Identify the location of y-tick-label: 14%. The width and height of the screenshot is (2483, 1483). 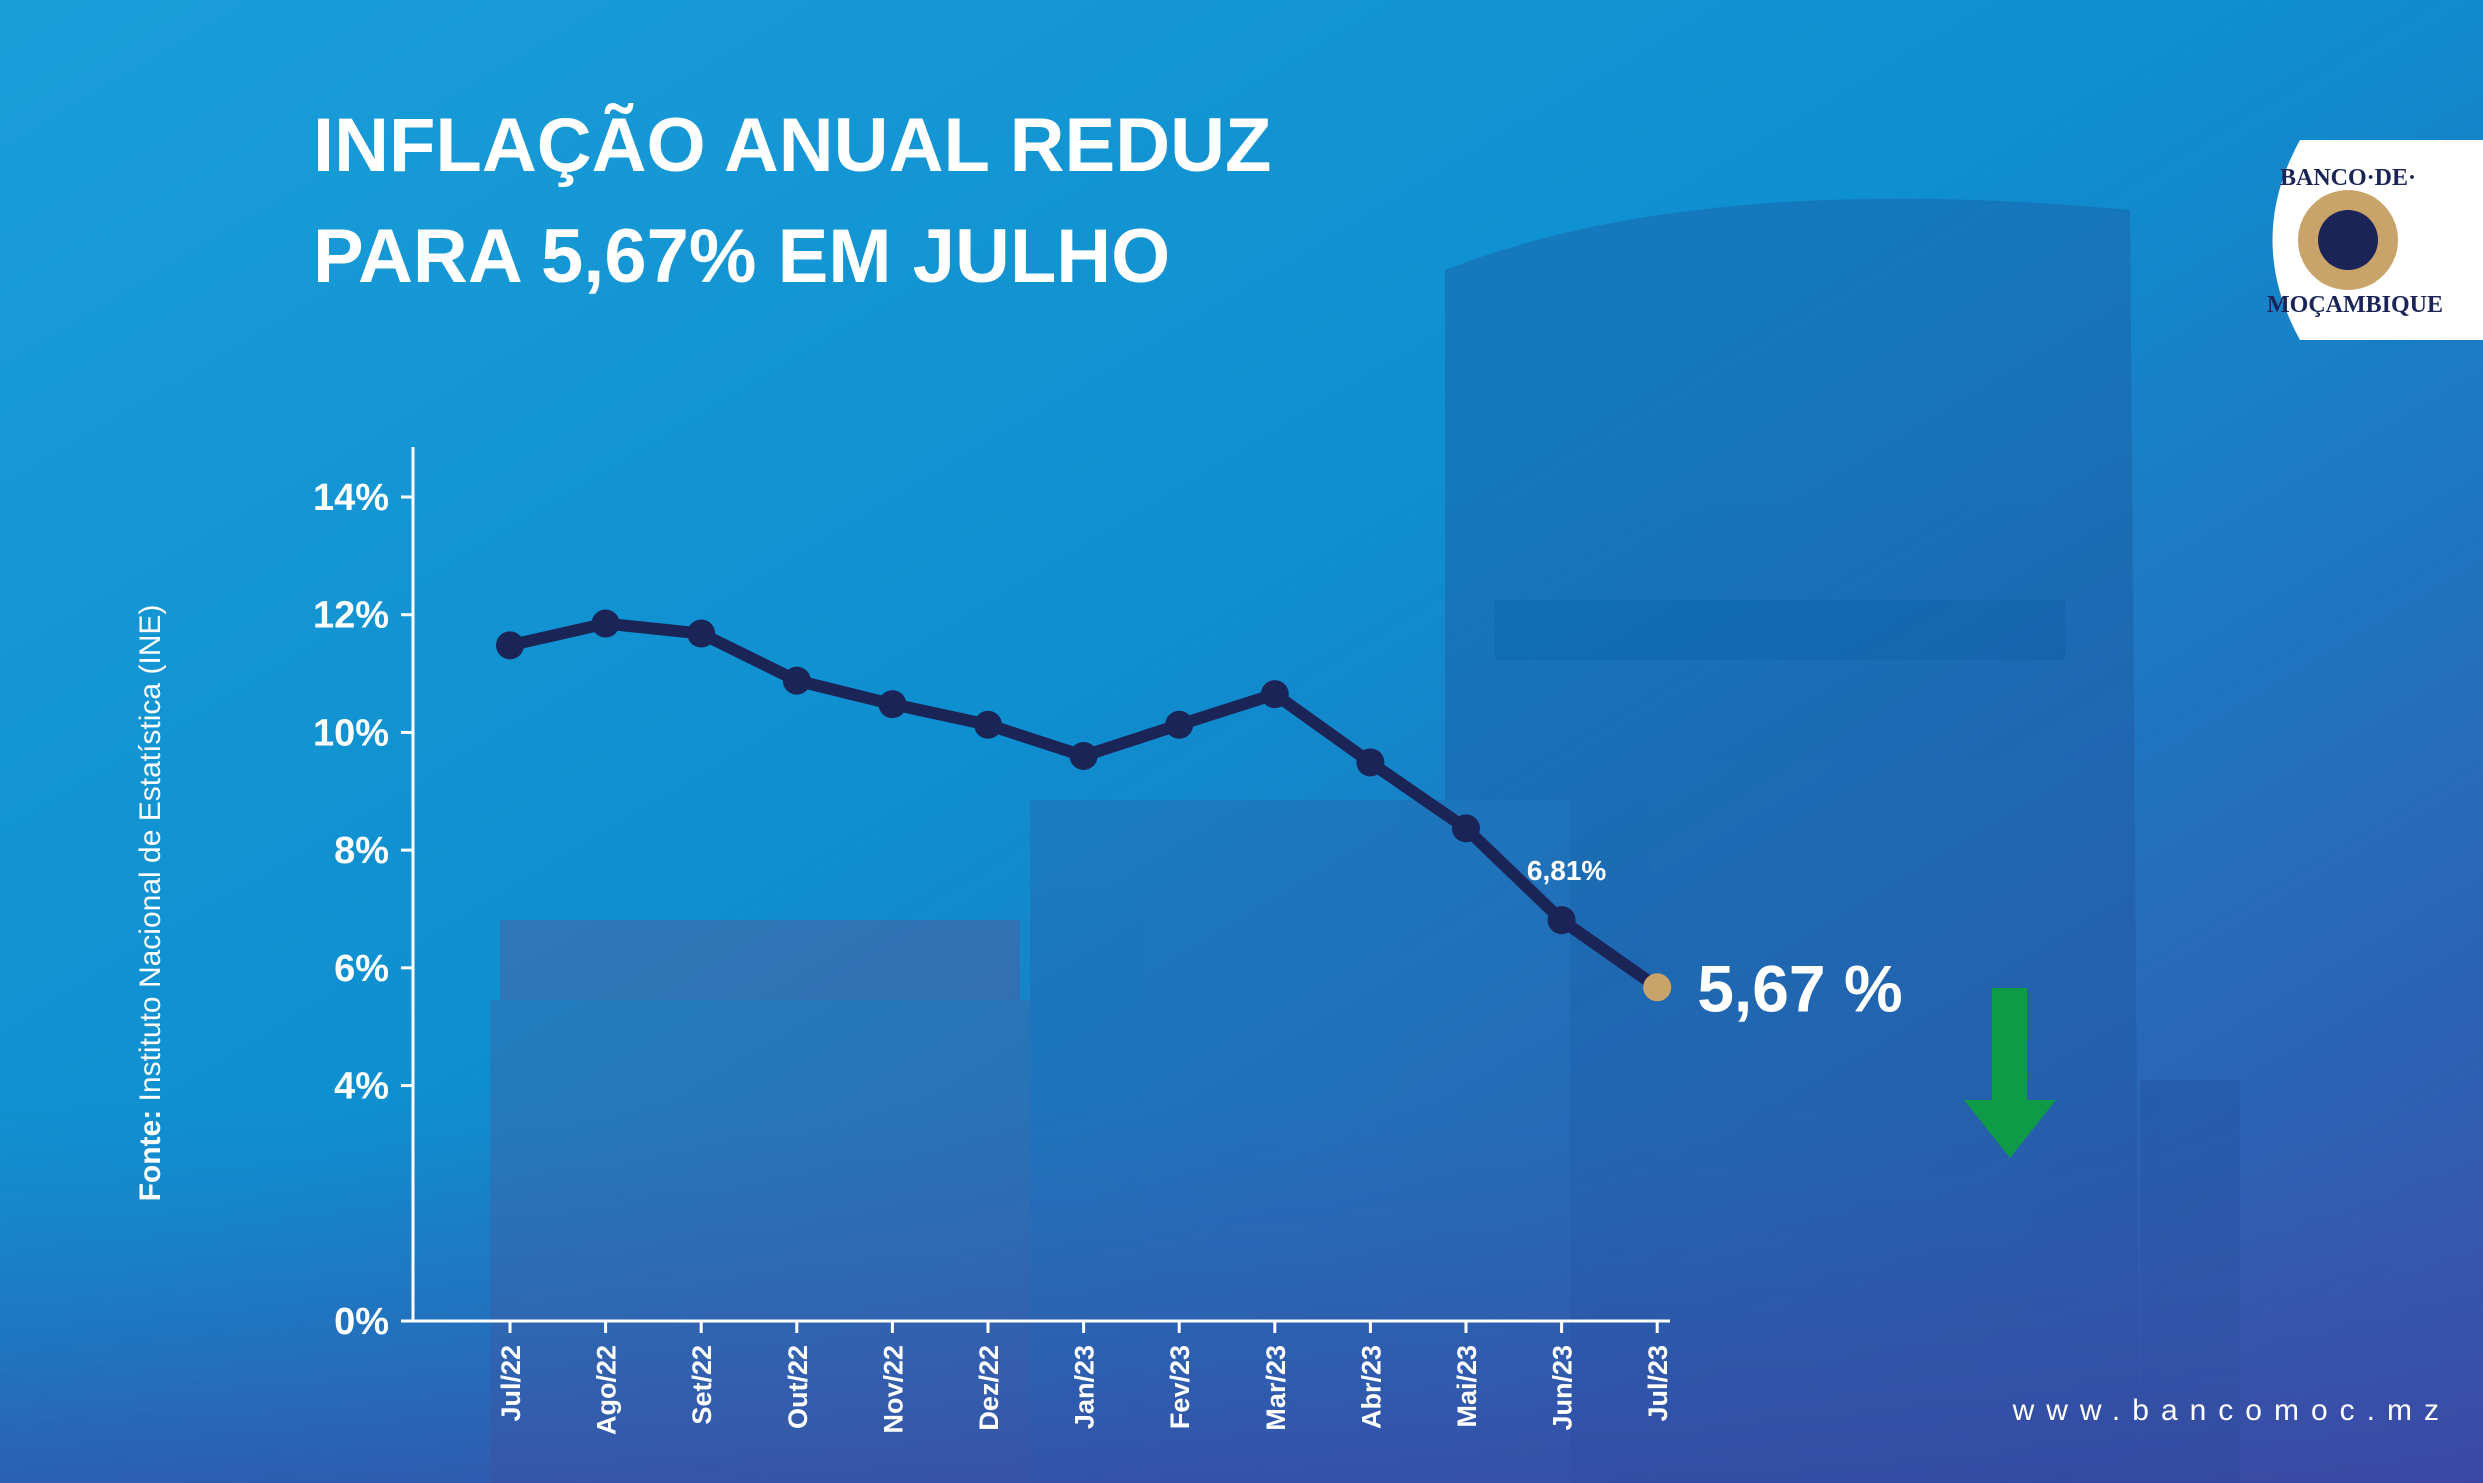
(351, 498).